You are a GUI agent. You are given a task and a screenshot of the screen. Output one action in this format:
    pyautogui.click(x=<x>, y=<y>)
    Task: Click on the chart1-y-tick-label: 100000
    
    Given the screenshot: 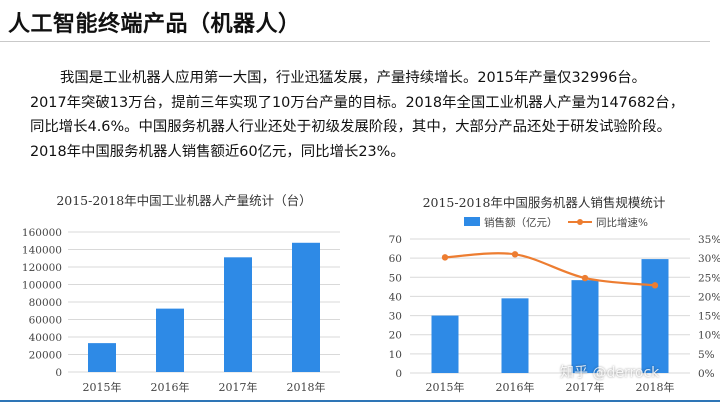 What is the action you would take?
    pyautogui.click(x=42, y=286)
    